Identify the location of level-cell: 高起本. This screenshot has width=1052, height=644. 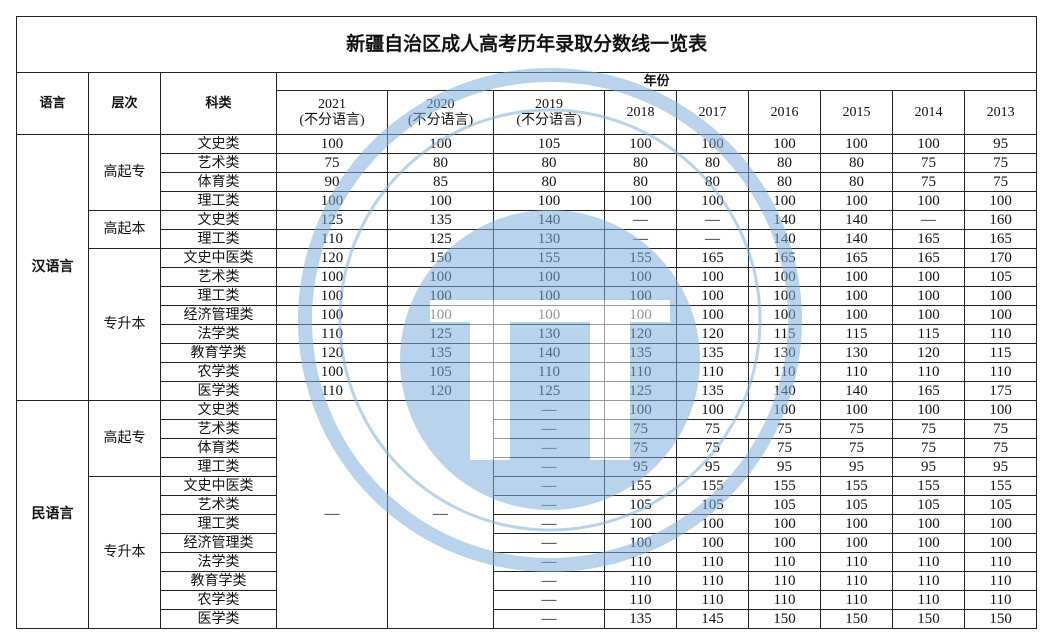
(124, 229).